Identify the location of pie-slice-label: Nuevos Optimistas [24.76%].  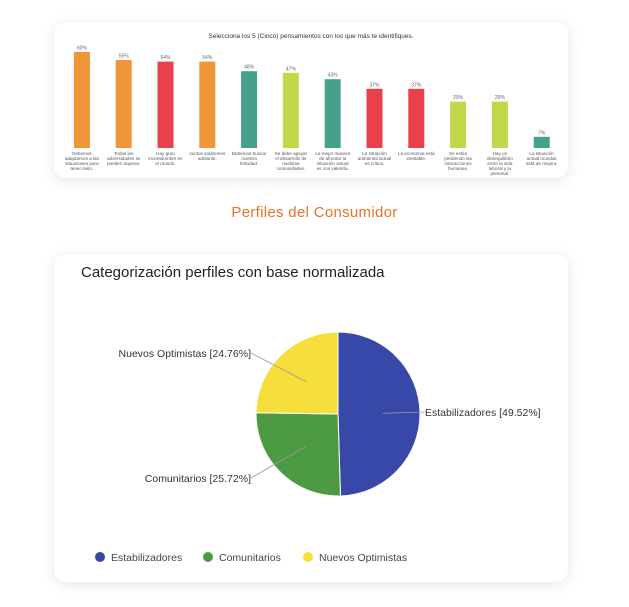
(185, 354).